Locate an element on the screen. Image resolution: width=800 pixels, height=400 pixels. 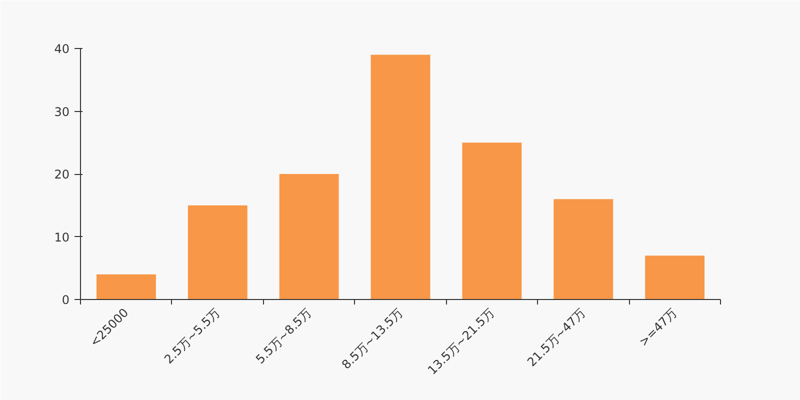
y-tick-label: 30 is located at coordinates (62, 111).